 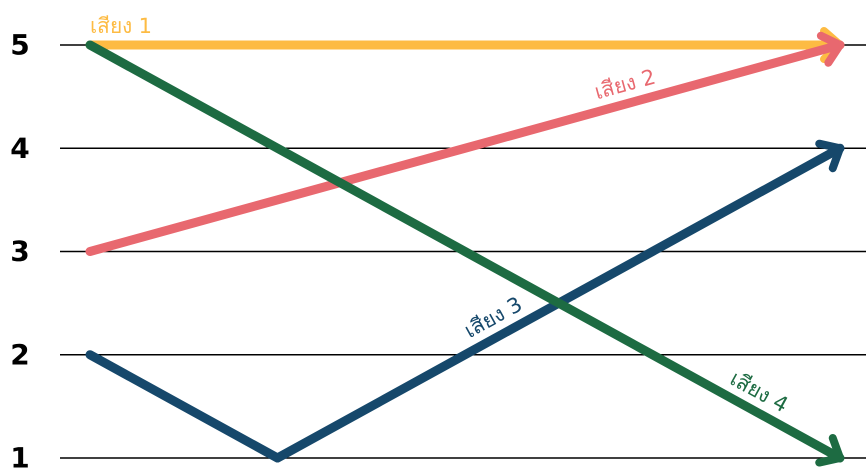 What do you see at coordinates (20, 457) in the screenshot?
I see `y-tick-label: 1` at bounding box center [20, 457].